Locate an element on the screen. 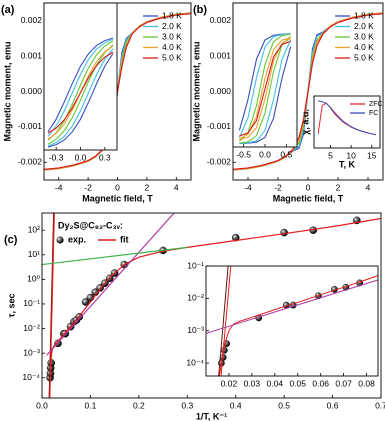 The width and height of the screenshot is (385, 421). x-tick-label: 0.08 is located at coordinates (366, 383).